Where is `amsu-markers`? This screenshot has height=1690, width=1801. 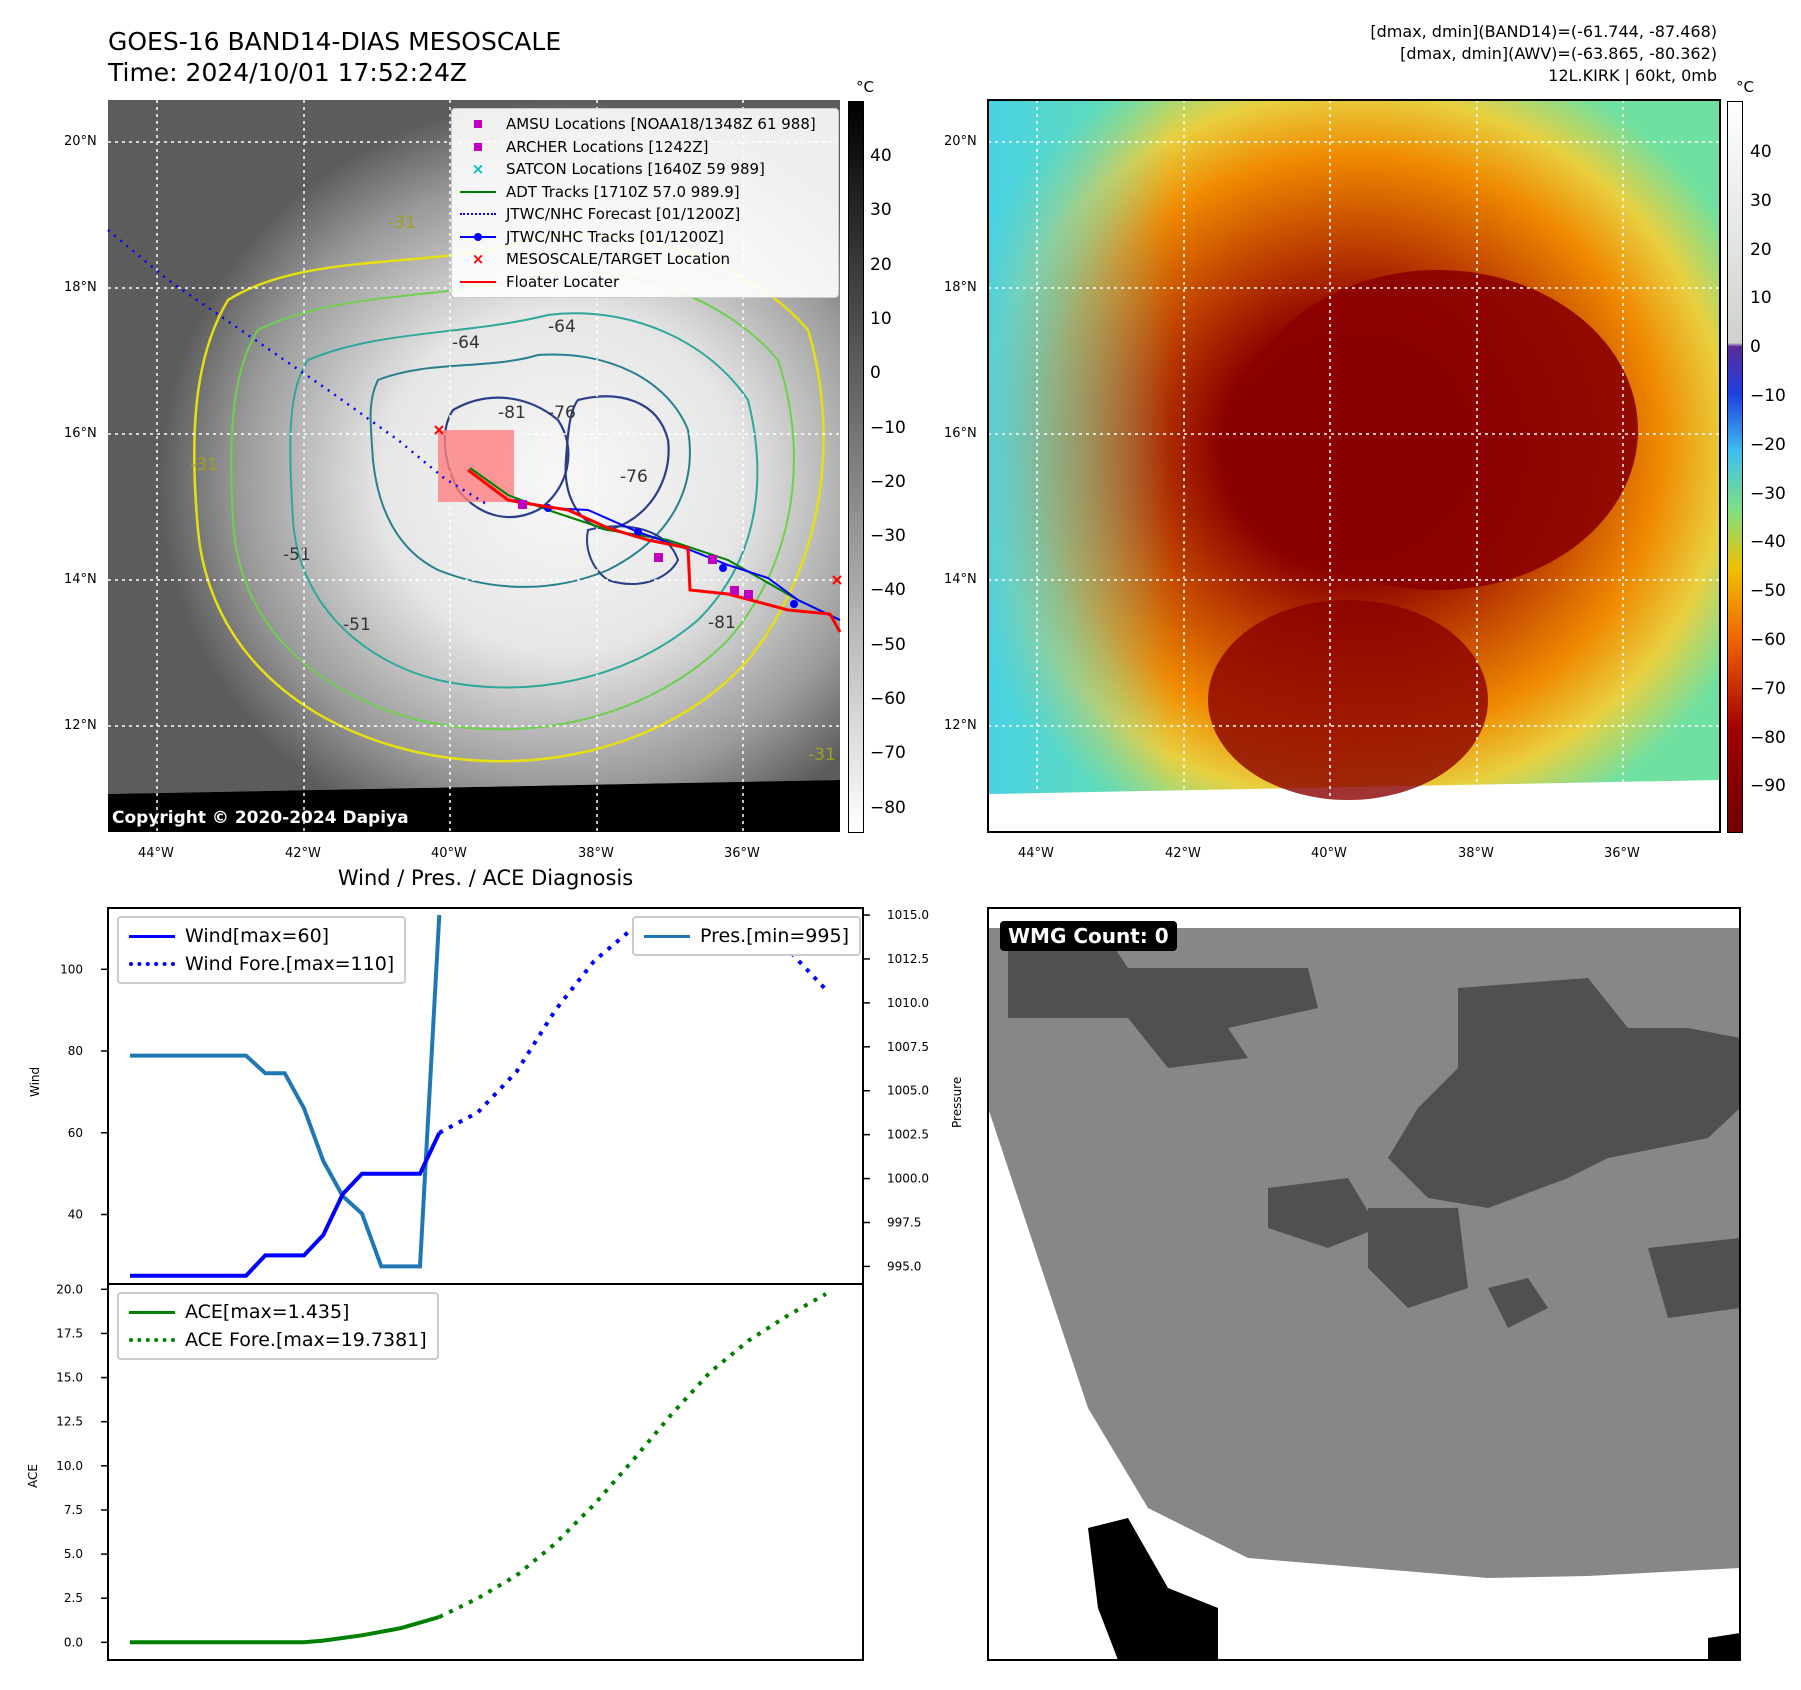
amsu-markers is located at coordinates (635, 549).